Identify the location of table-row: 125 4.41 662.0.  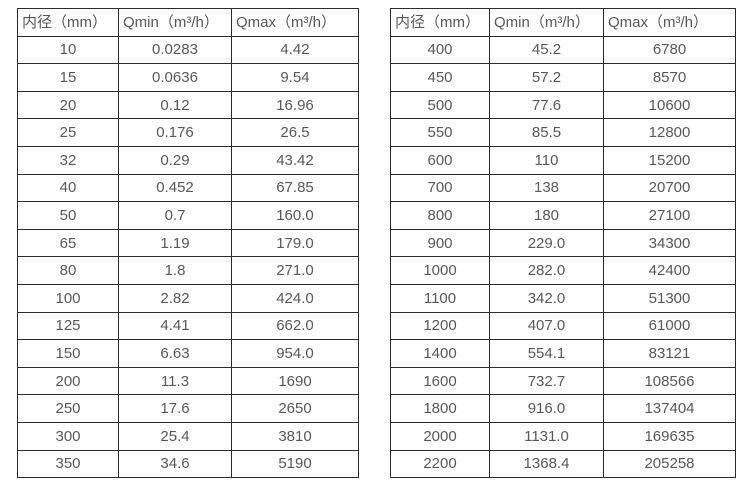
(188, 326).